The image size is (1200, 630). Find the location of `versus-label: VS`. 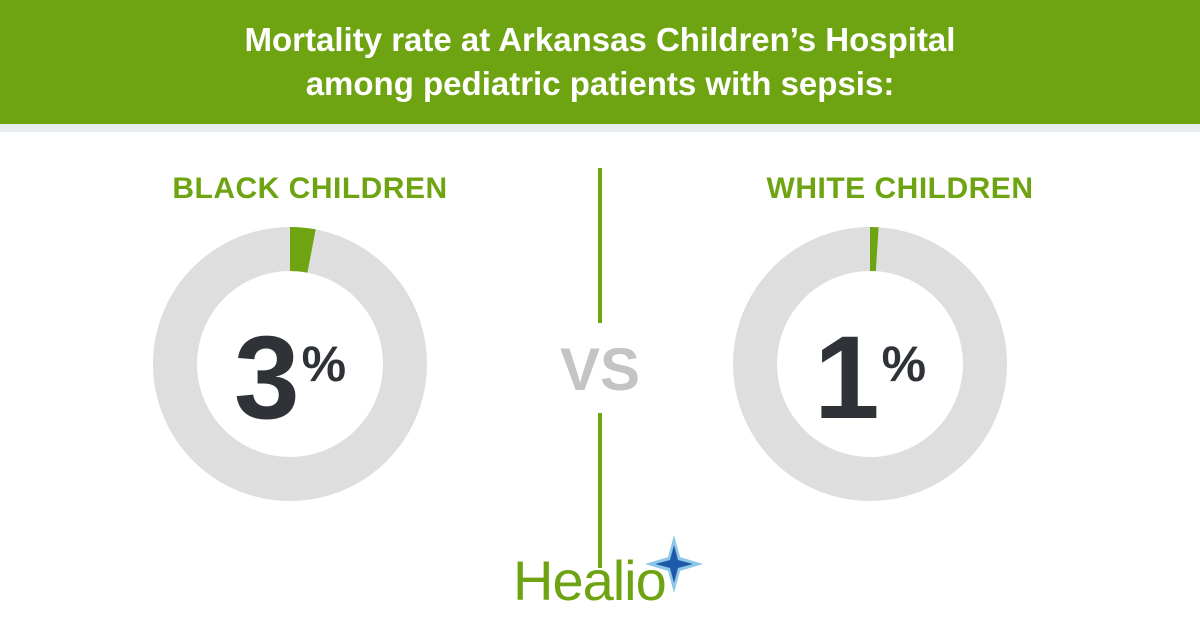

versus-label: VS is located at coordinates (600, 369).